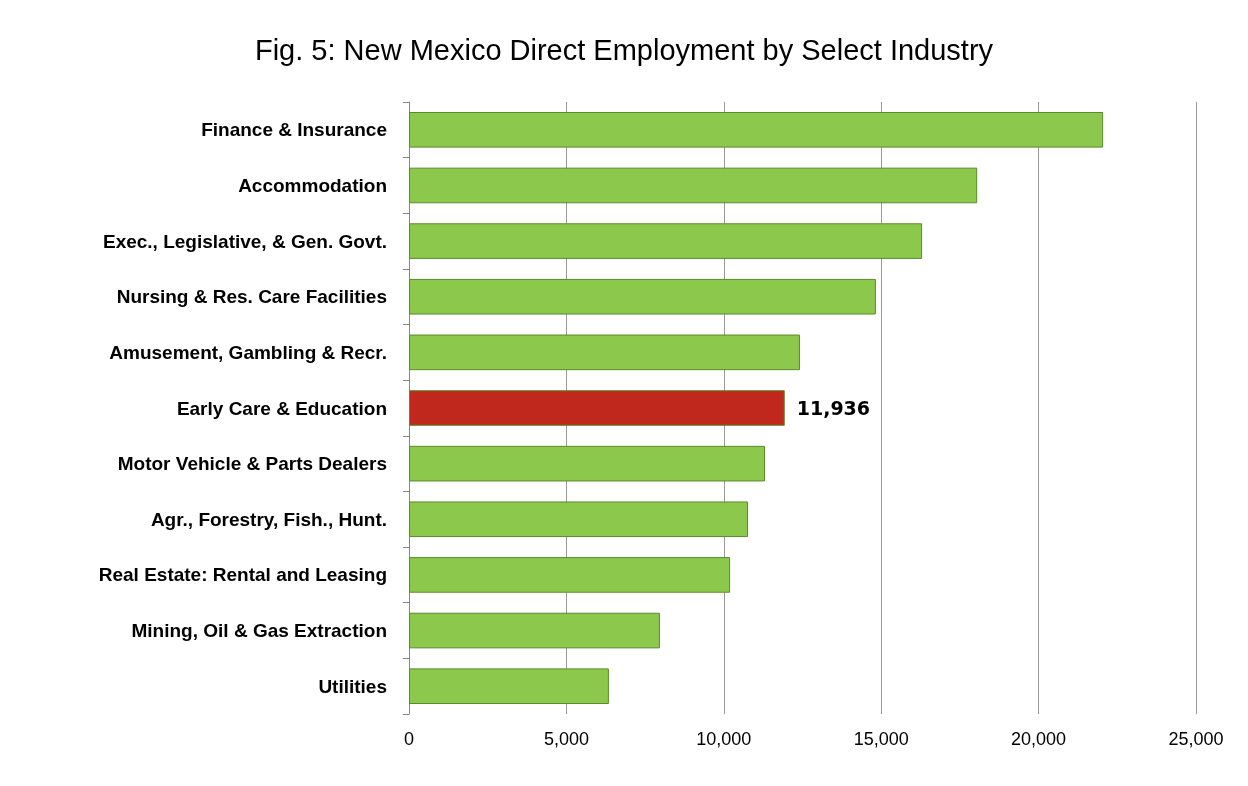  Describe the element at coordinates (312, 185) in the screenshot. I see `y-tick-label: Accommodation` at that location.